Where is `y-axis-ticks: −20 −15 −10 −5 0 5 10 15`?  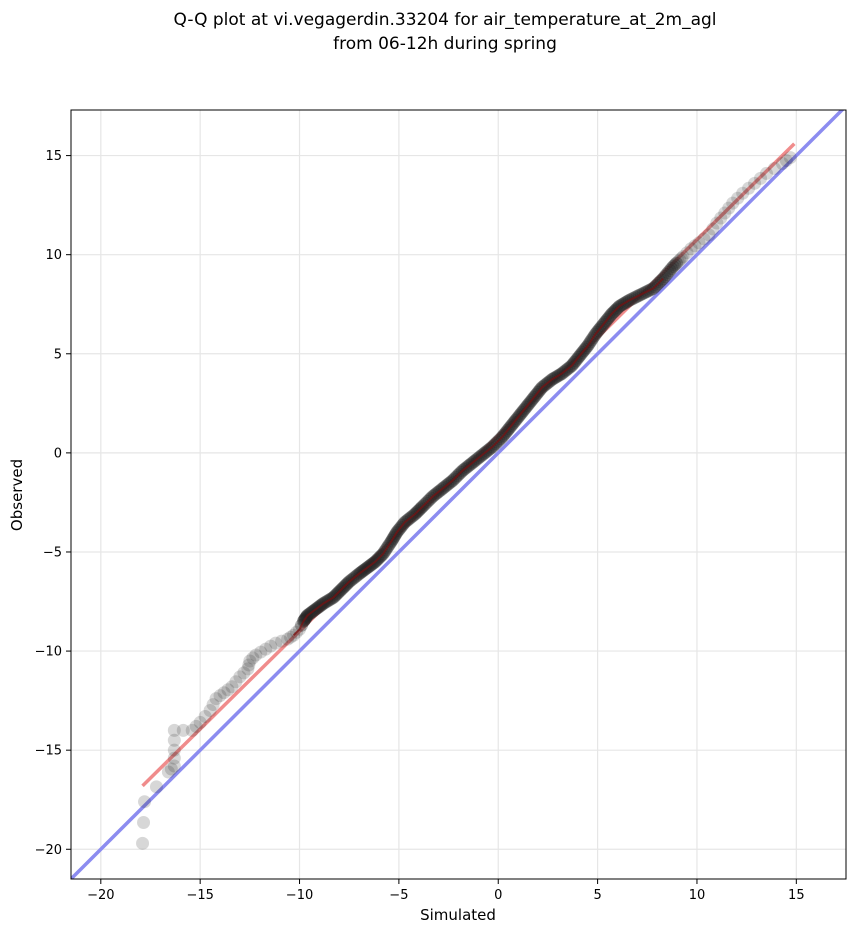 y-axis-ticks: −20 −15 −10 −5 0 5 10 15 is located at coordinates (53, 503).